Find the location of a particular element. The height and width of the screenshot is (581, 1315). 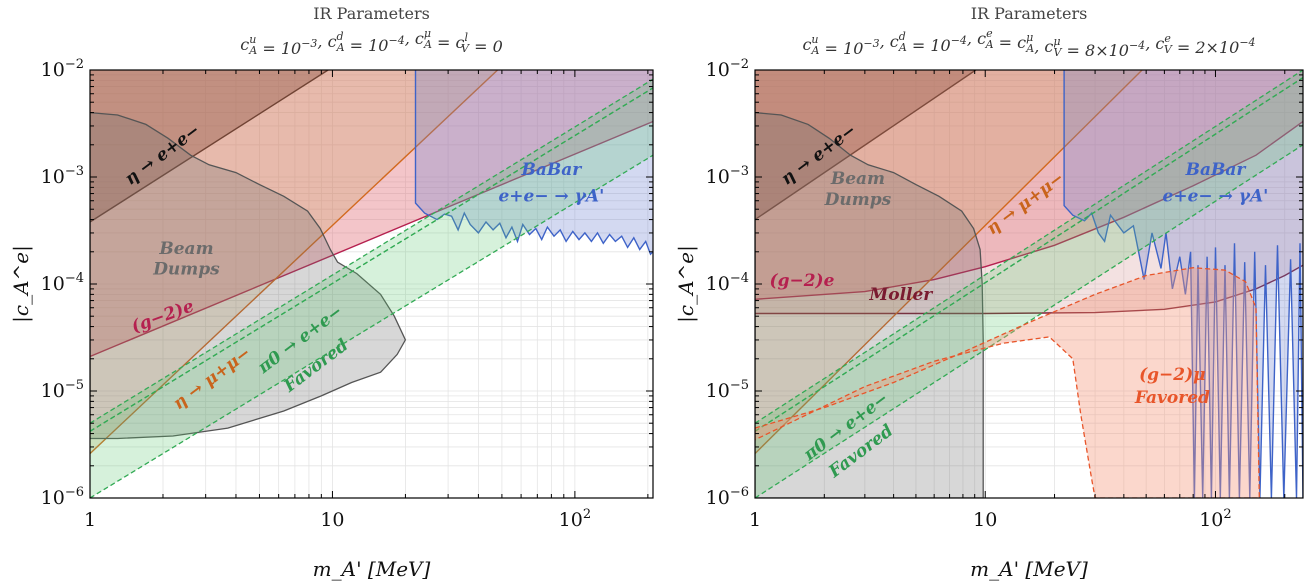

subtitle-part: = 8×10 is located at coordinates (1095, 50).